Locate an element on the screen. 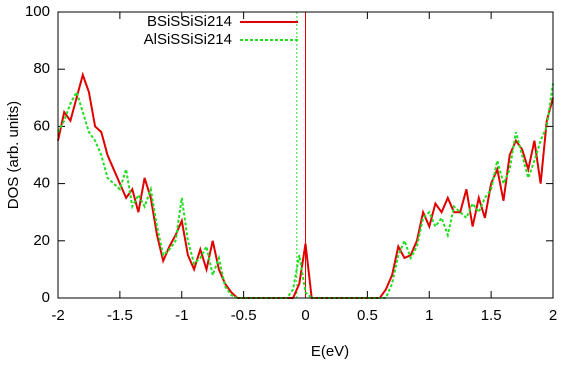 The height and width of the screenshot is (371, 575). y-tick-label: 100 is located at coordinates (37, 11).